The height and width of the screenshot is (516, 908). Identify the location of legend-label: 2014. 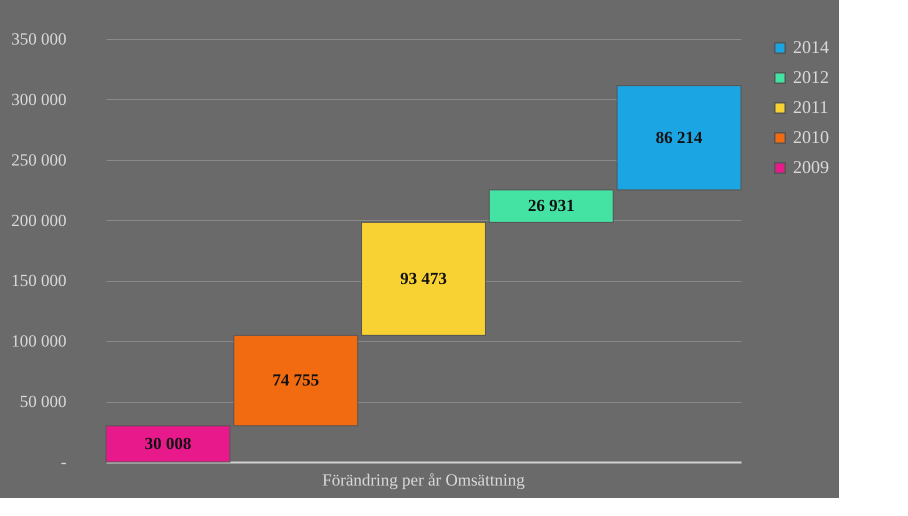
(811, 47).